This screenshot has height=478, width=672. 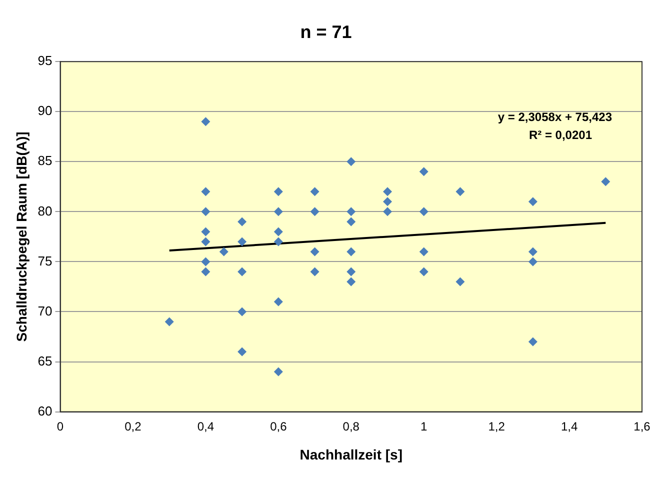 What do you see at coordinates (45, 410) in the screenshot?
I see `y-tick-label: 60` at bounding box center [45, 410].